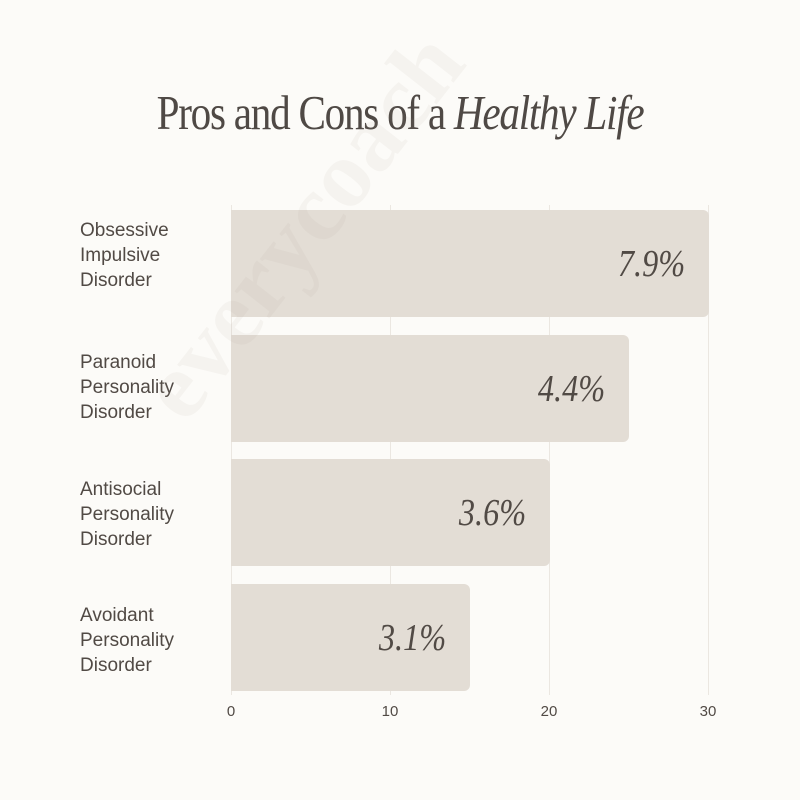  What do you see at coordinates (124, 230) in the screenshot?
I see `label-line: Obsessive` at bounding box center [124, 230].